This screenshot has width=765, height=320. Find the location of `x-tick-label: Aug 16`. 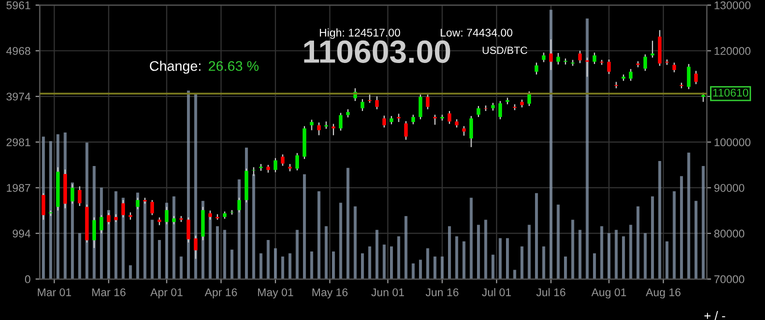

x-tick-label: Aug 16 is located at coordinates (663, 293).